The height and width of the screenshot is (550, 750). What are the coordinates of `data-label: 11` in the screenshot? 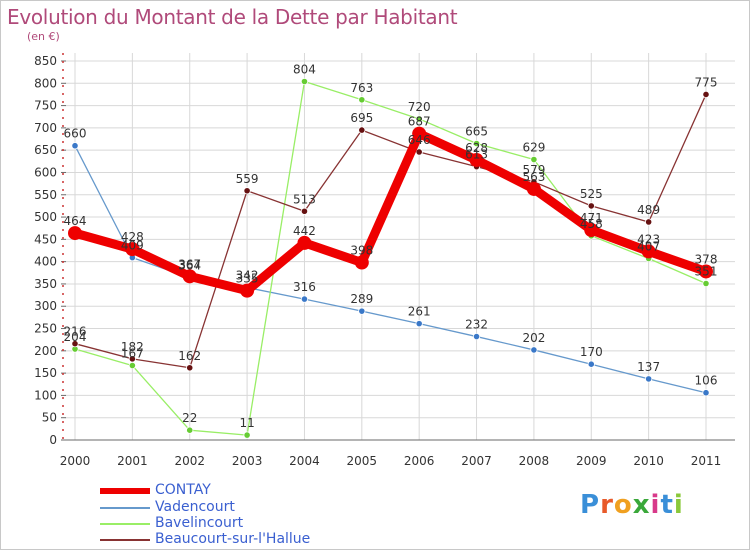 It's located at (246, 423).